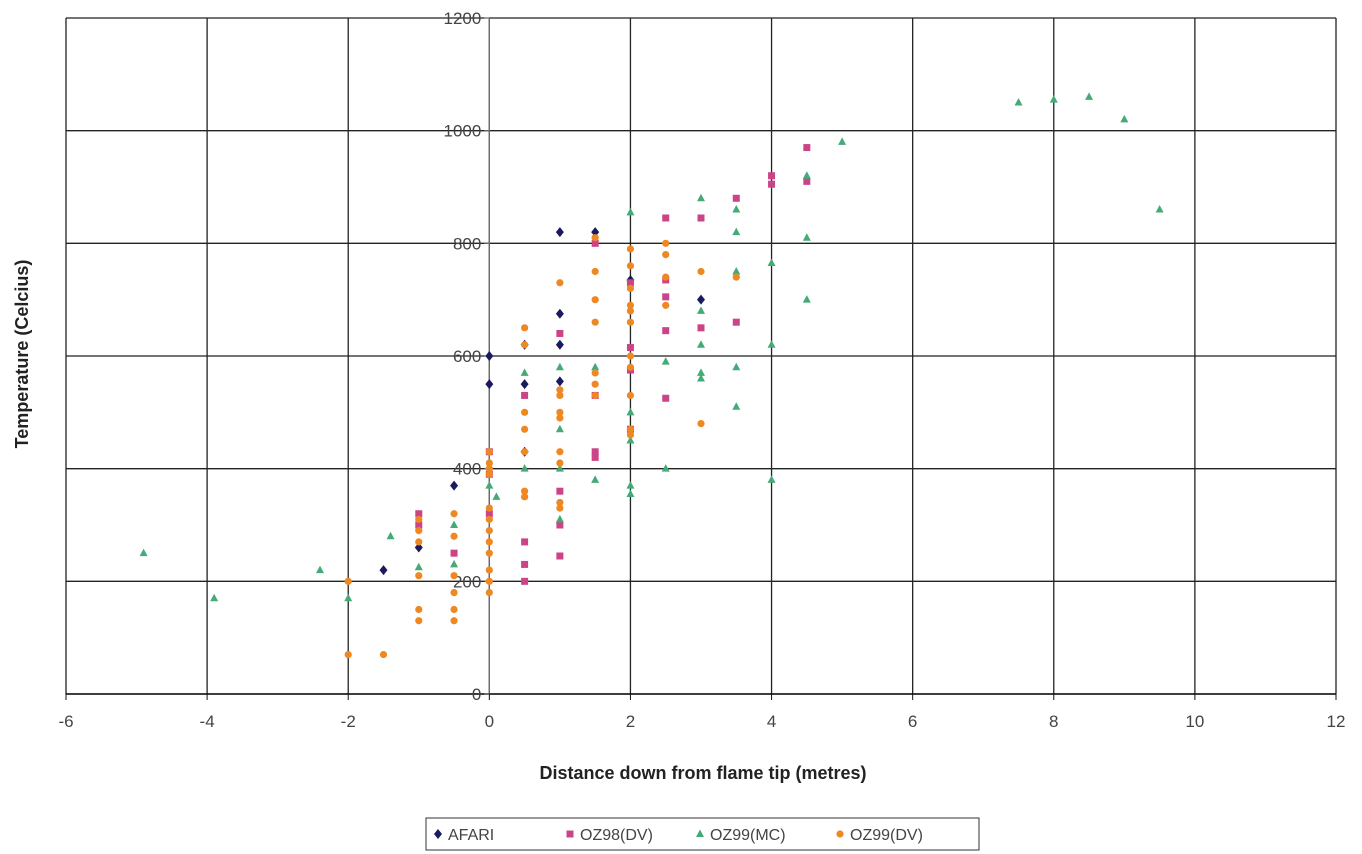  I want to click on y-tick-label: 200, so click(467, 581).